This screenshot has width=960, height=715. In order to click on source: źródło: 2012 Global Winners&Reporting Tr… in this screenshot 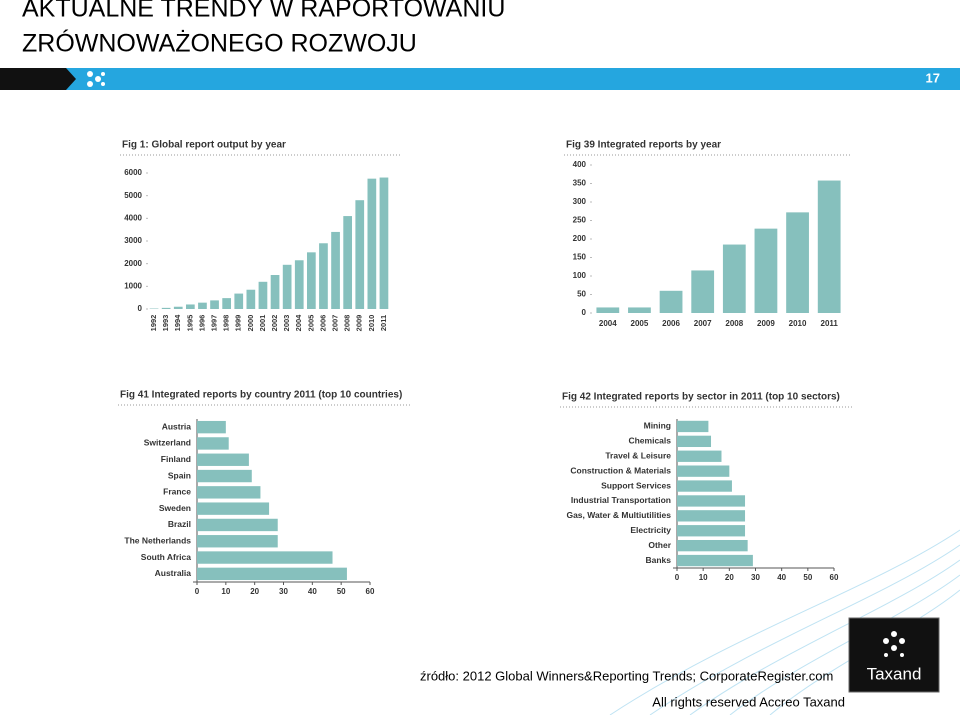, I will do `click(626, 675)`.